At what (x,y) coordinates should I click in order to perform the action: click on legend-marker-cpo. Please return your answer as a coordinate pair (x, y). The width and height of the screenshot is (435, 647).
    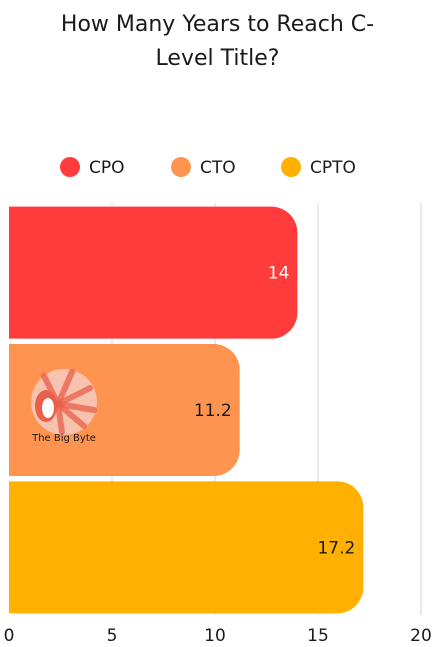
    Looking at the image, I should click on (70, 167).